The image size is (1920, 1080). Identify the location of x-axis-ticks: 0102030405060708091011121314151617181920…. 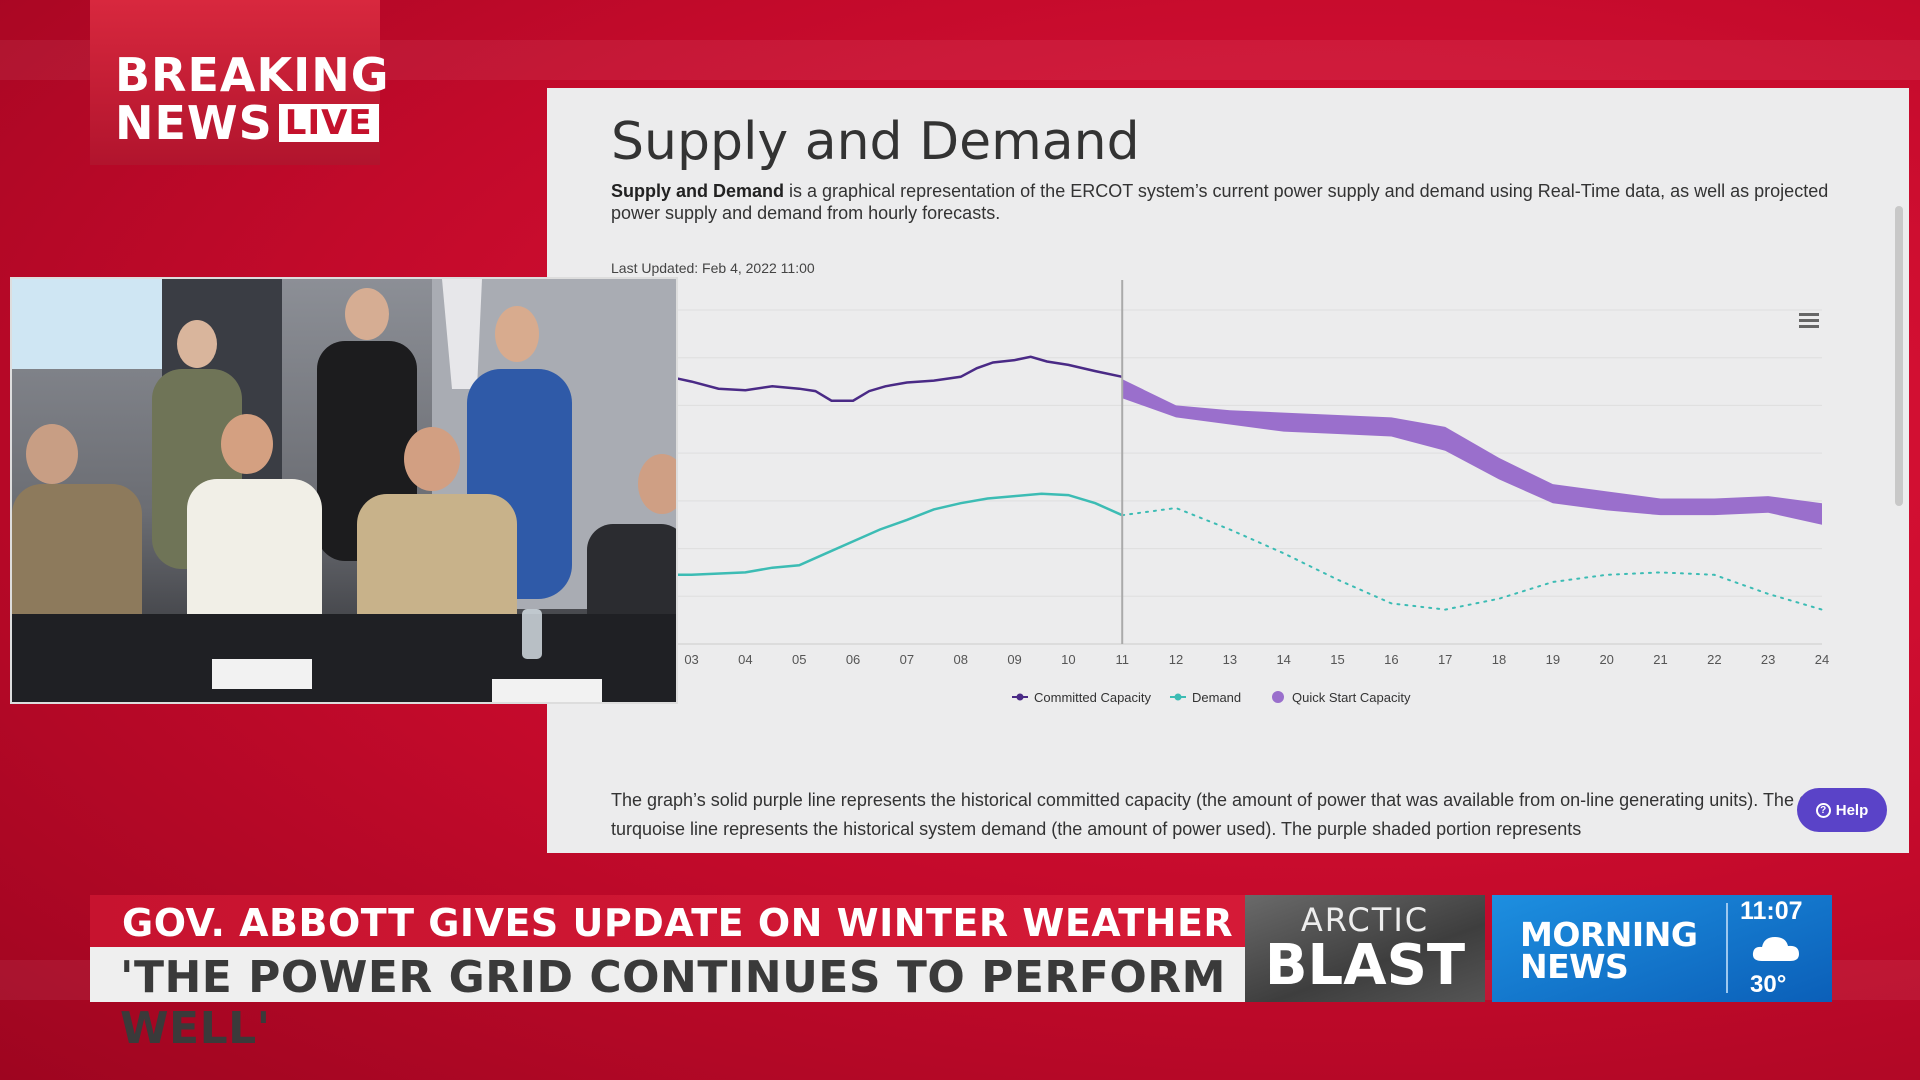
(1203, 659).